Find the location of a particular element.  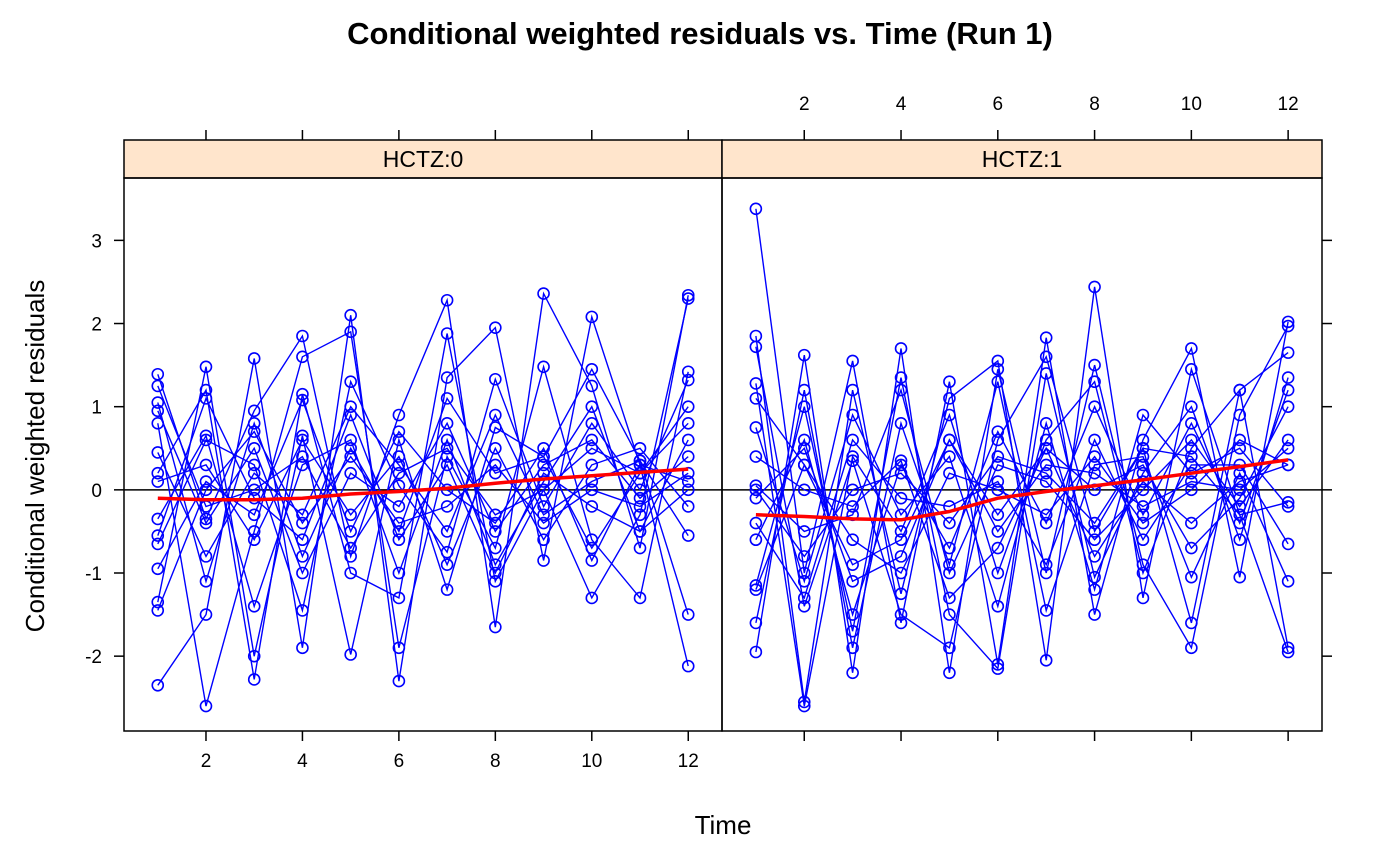

x-axis-label: Time is located at coordinates (723, 825).